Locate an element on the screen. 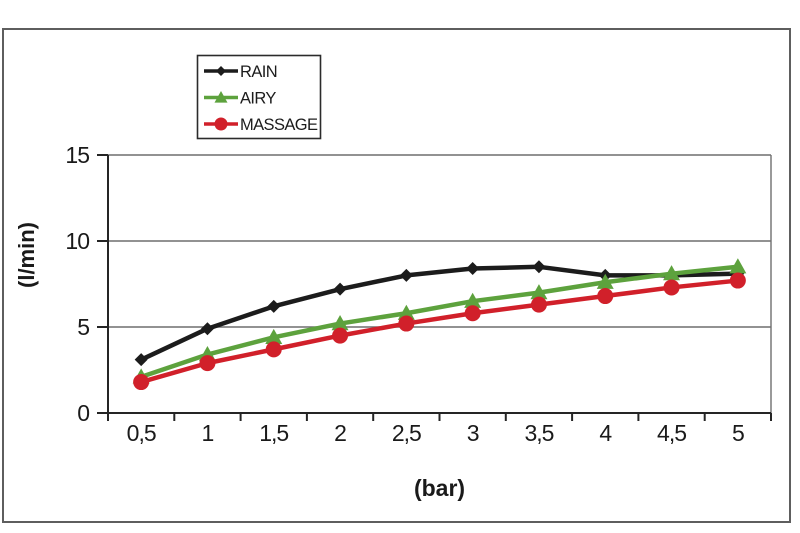  x-tick-label: 3 is located at coordinates (473, 433).